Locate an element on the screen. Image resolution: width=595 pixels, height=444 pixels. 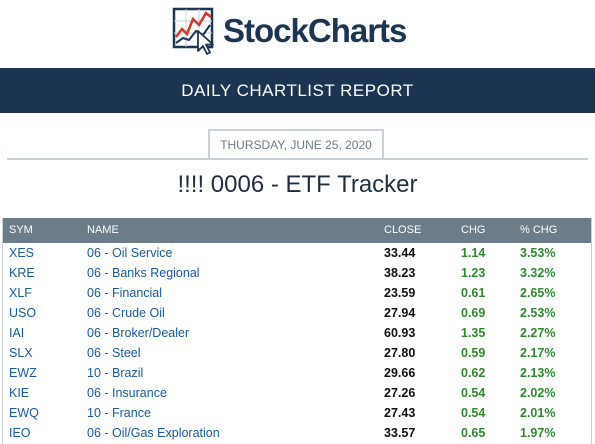
name-link: 06 - Oil/Gas Exploration is located at coordinates (153, 433).